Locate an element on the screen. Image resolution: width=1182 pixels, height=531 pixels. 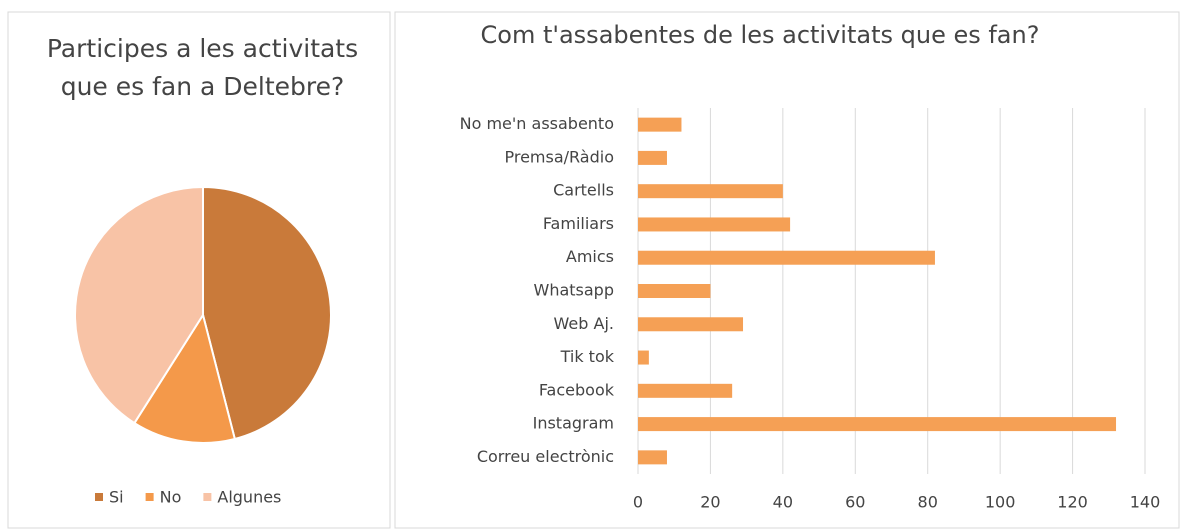
y-tick-label: Tik tok is located at coordinates (587, 356).